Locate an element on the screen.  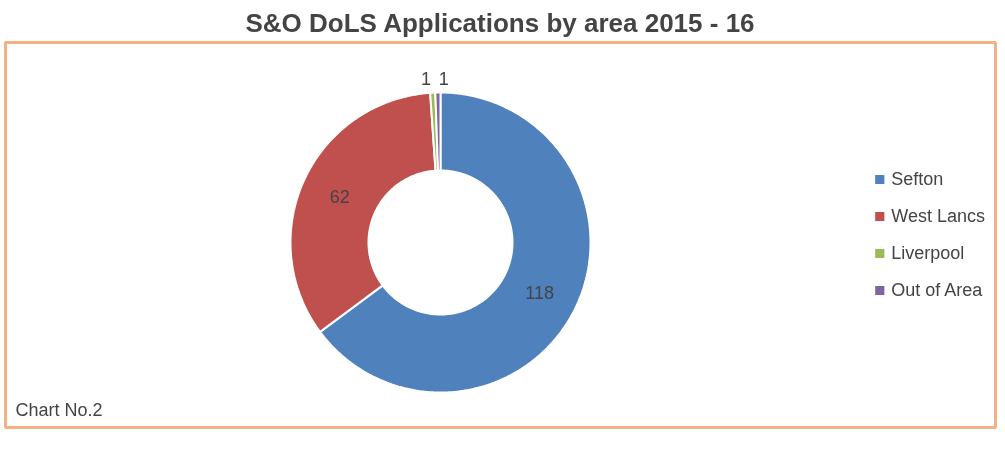
data-label: 118 is located at coordinates (540, 292).